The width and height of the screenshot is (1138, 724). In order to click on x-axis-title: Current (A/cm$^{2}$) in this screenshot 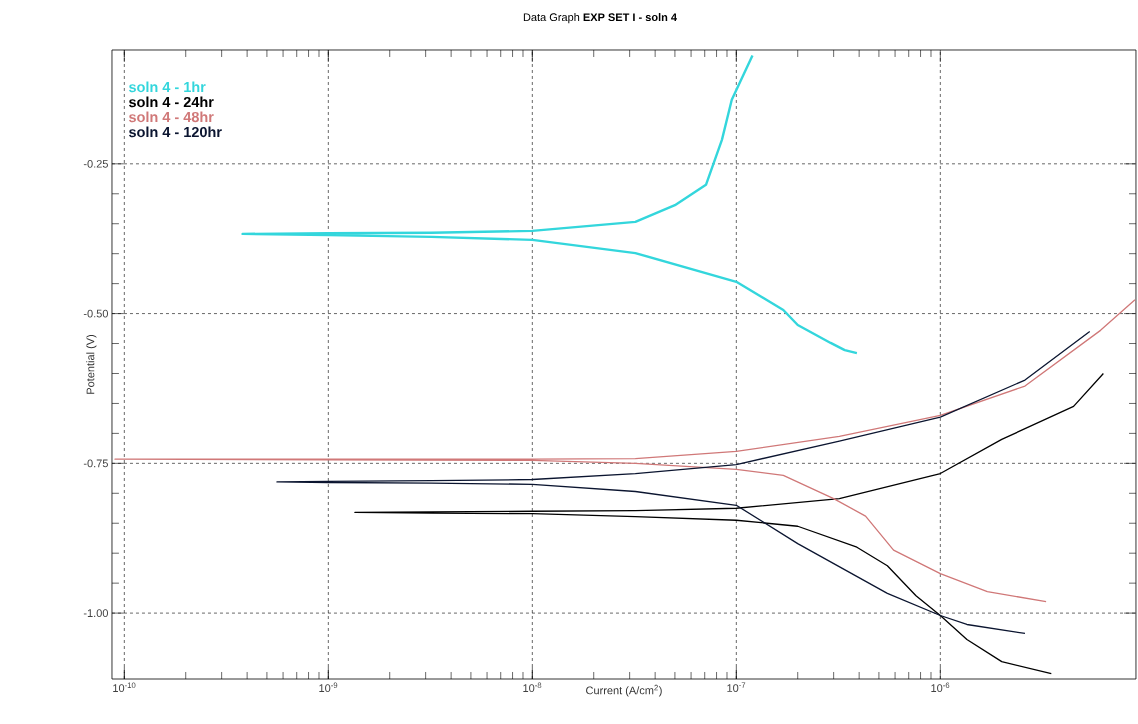, I will do `click(624, 690)`.